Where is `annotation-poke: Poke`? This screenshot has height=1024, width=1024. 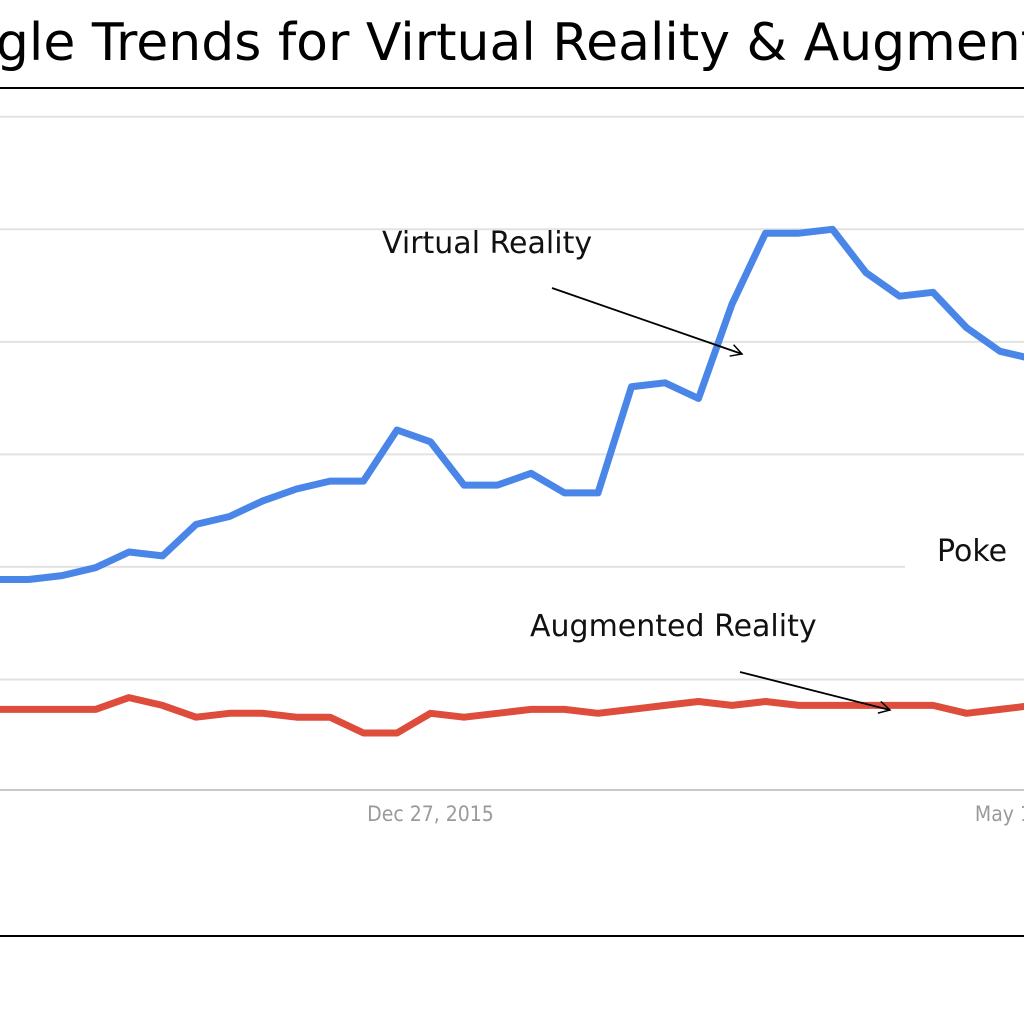
annotation-poke: Poke is located at coordinates (972, 551).